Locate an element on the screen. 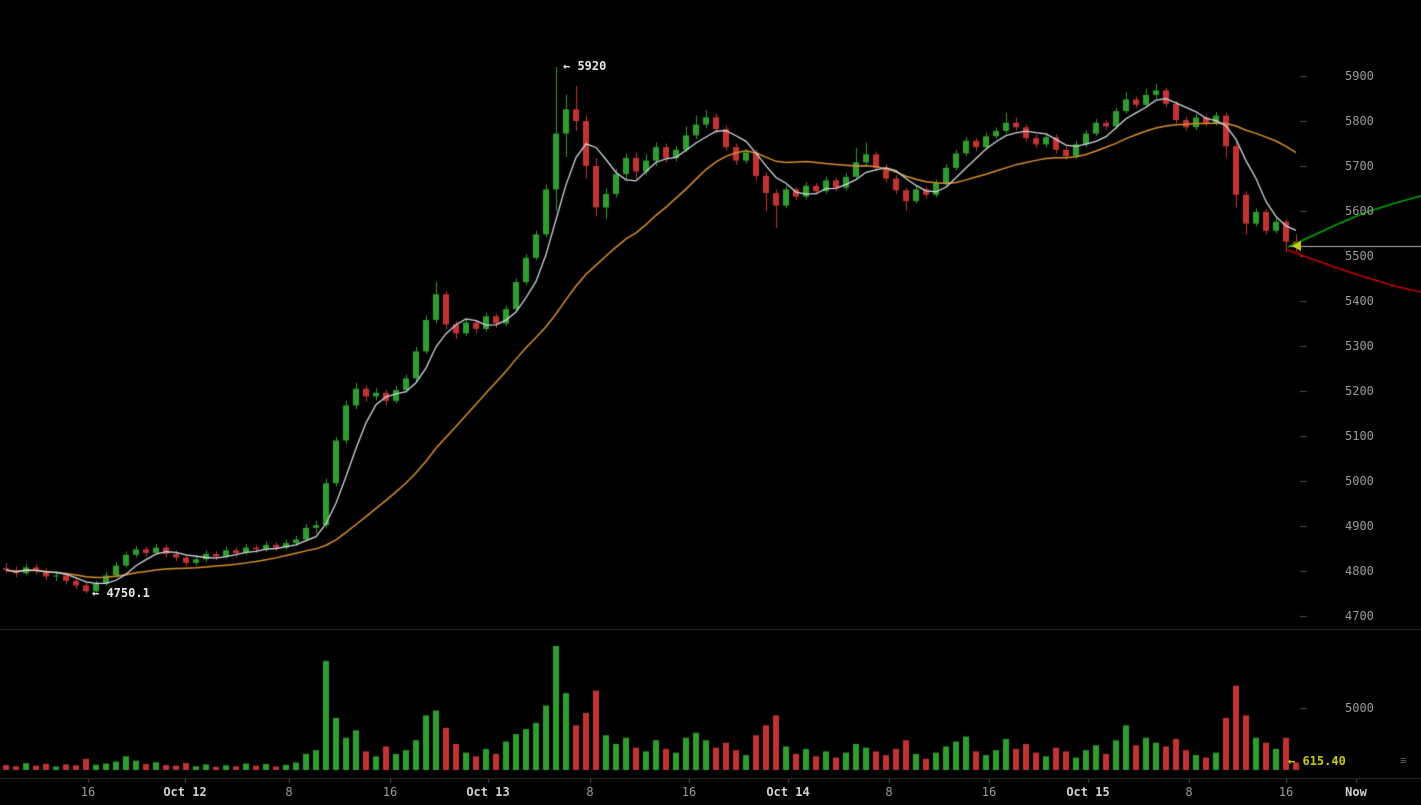 This screenshot has width=1421, height=805. time-tick-label: Oct 15 is located at coordinates (1088, 792).